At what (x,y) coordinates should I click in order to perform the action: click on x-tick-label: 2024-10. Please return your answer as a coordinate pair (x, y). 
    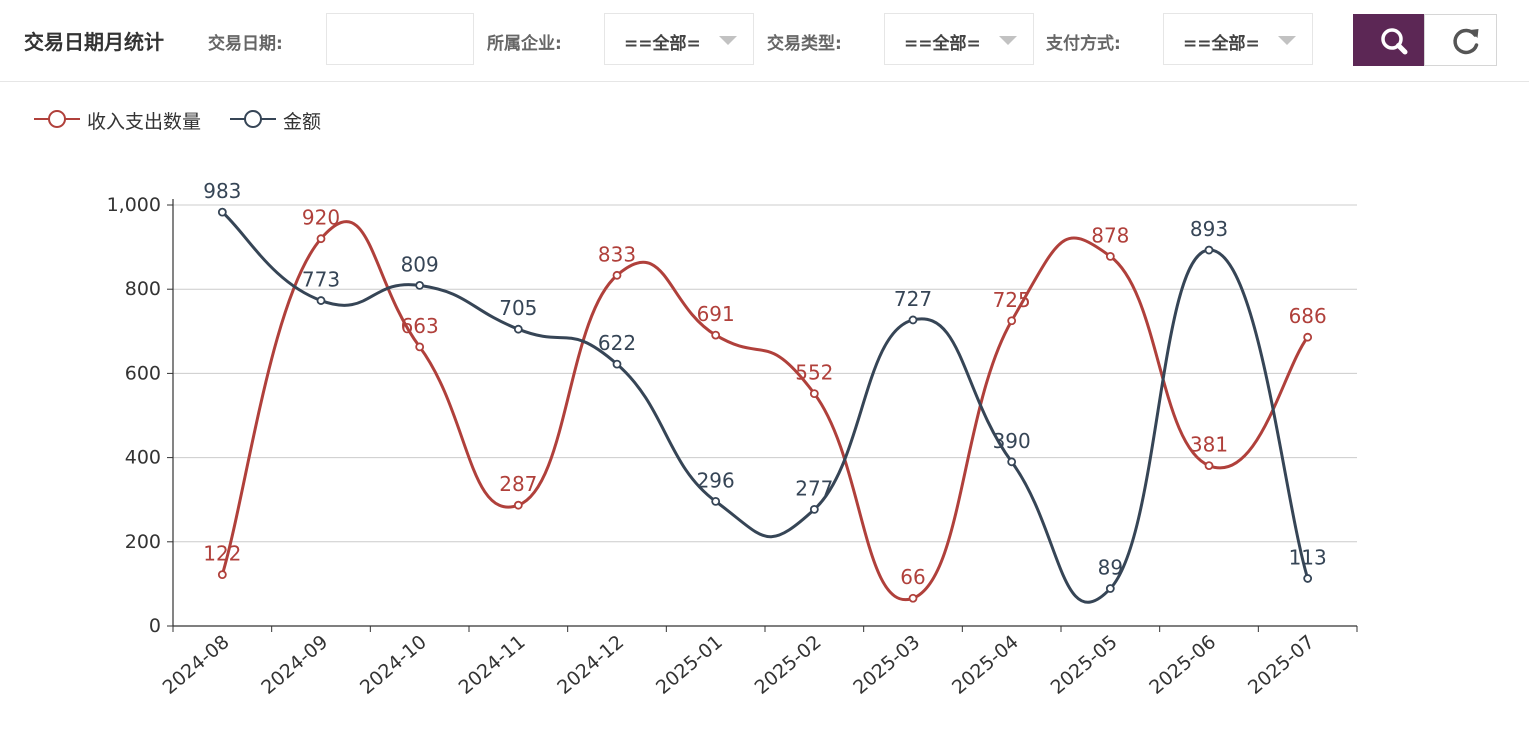
    Looking at the image, I should click on (393, 665).